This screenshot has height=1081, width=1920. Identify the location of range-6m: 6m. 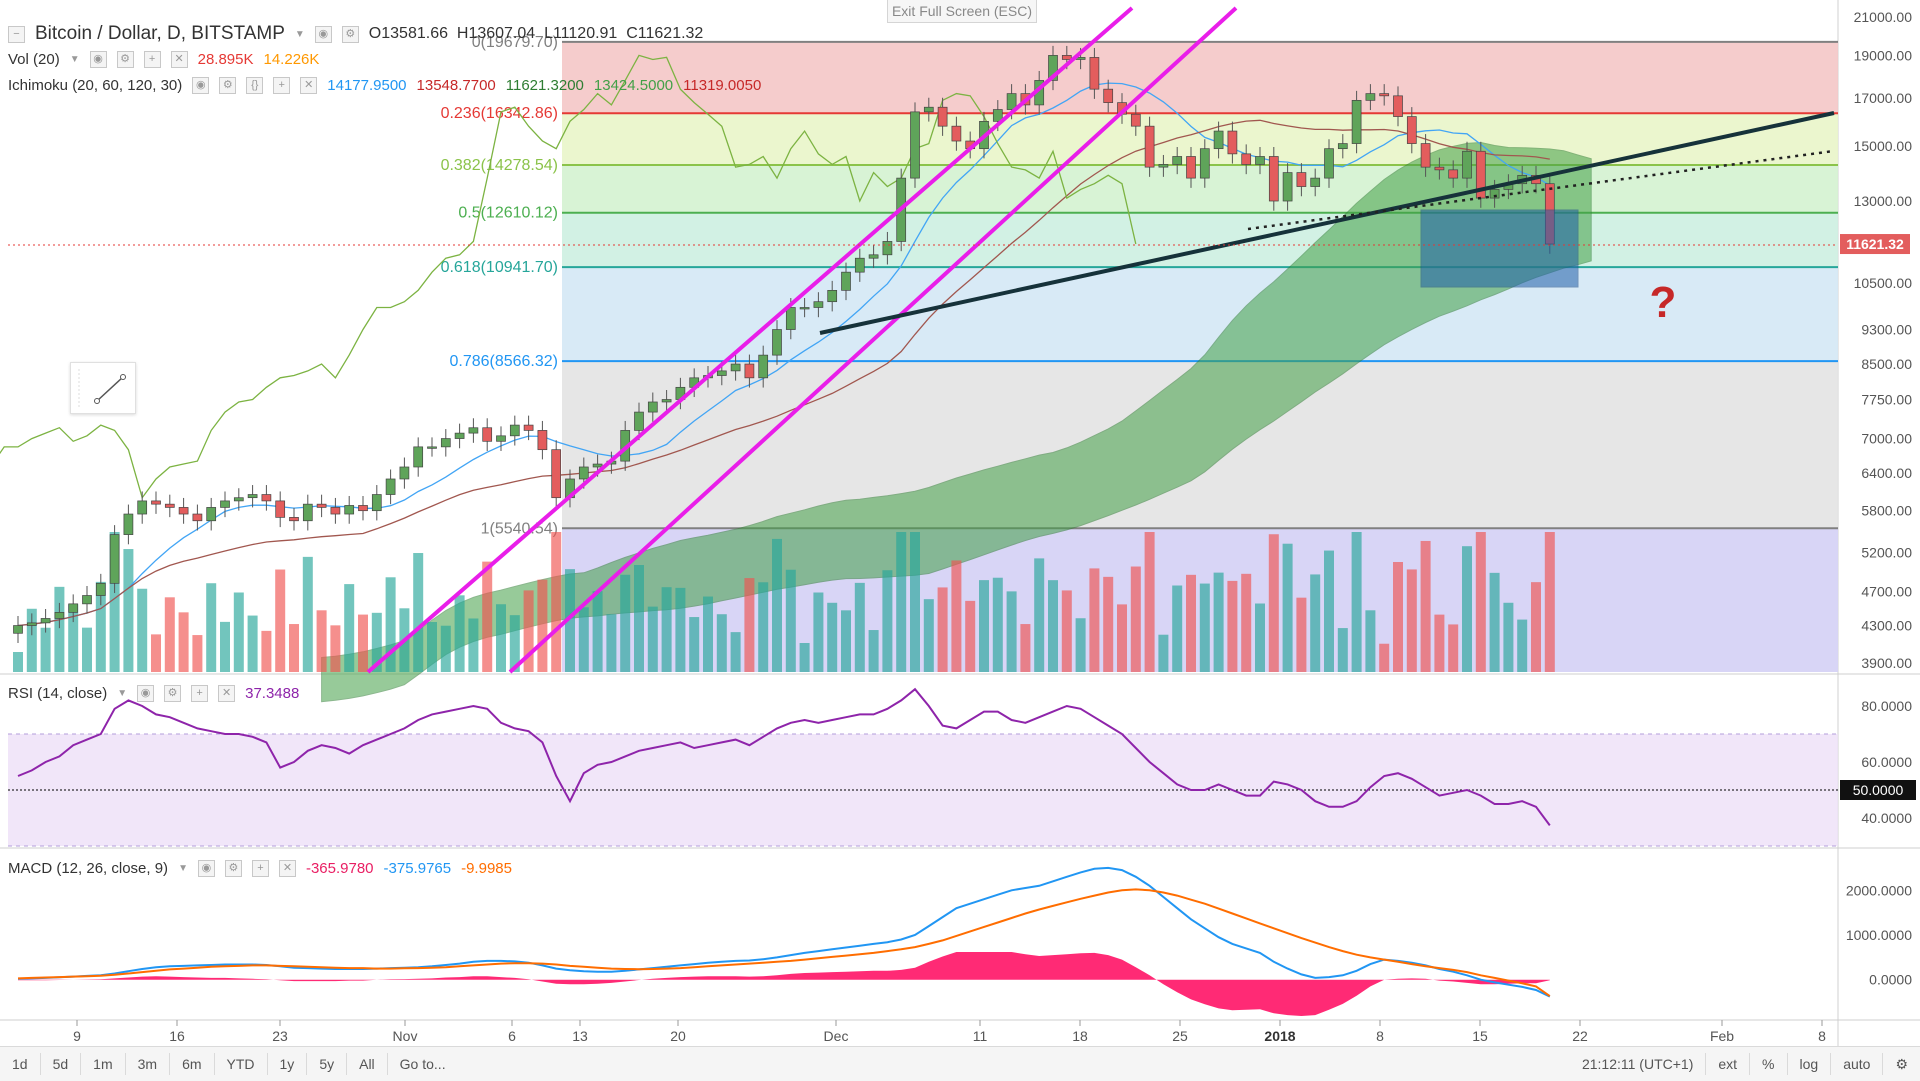
(192, 1064).